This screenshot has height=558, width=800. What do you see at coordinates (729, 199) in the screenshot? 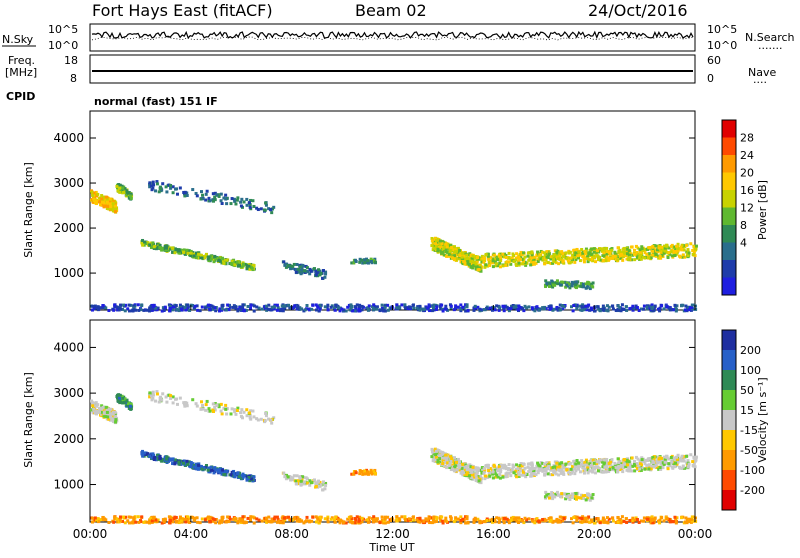
I see `power-colorbar-cell` at bounding box center [729, 199].